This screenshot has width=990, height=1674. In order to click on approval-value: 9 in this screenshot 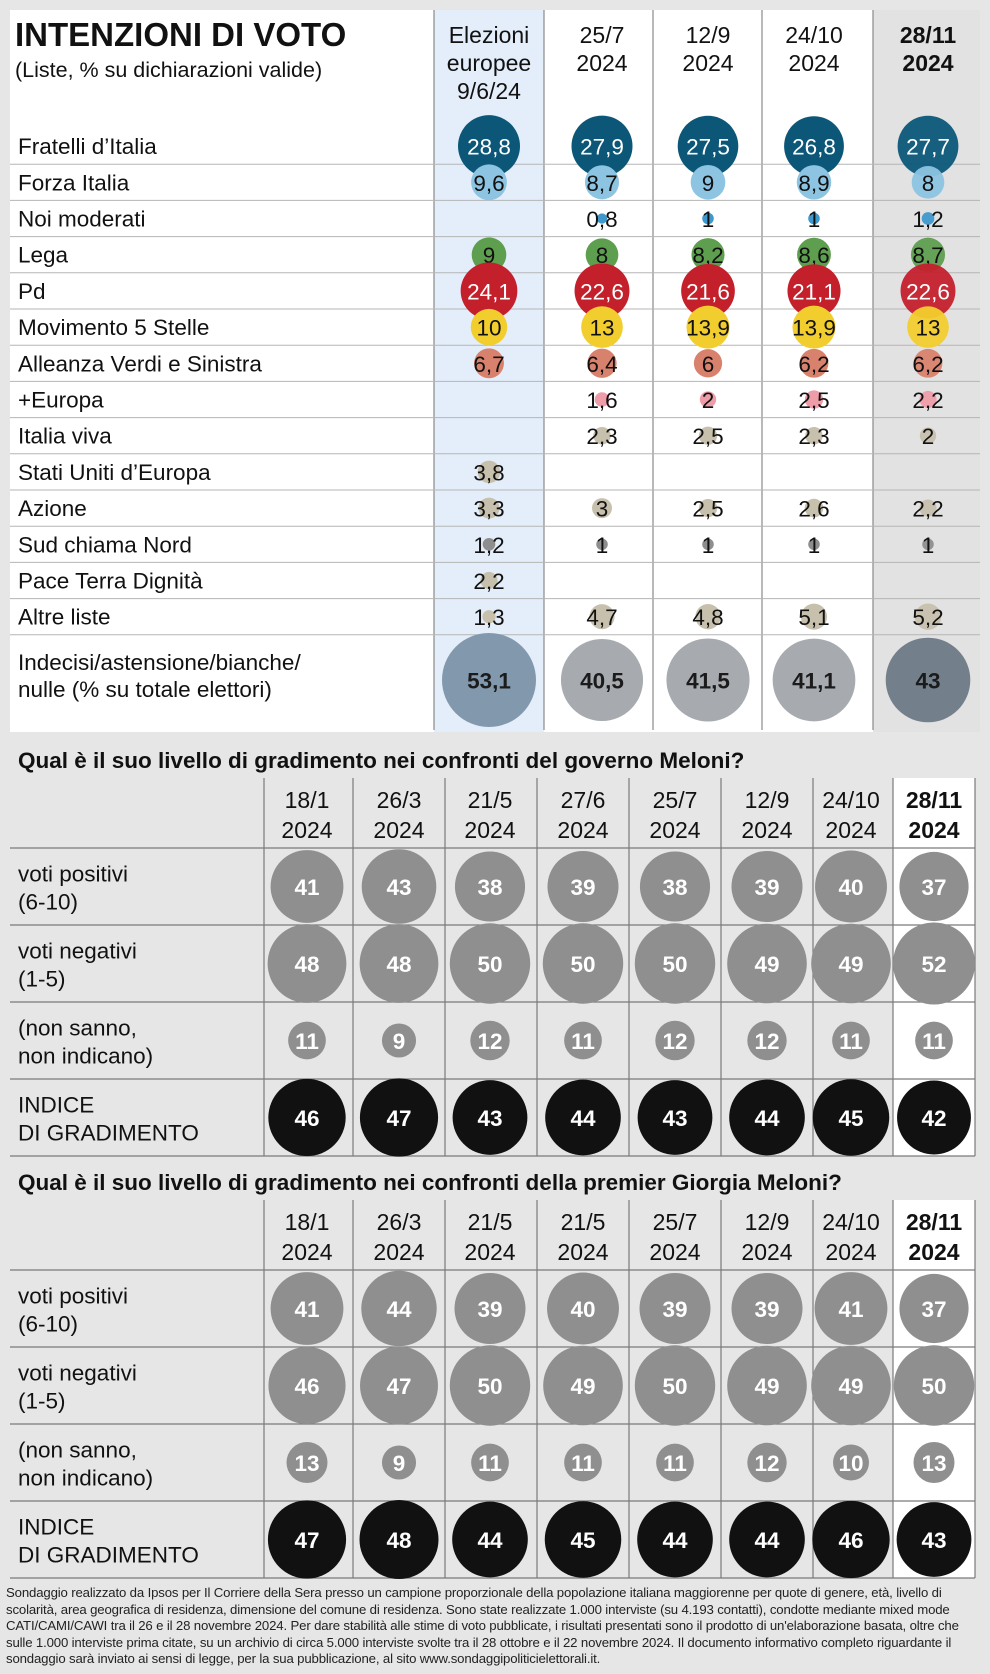, I will do `click(399, 1041)`.